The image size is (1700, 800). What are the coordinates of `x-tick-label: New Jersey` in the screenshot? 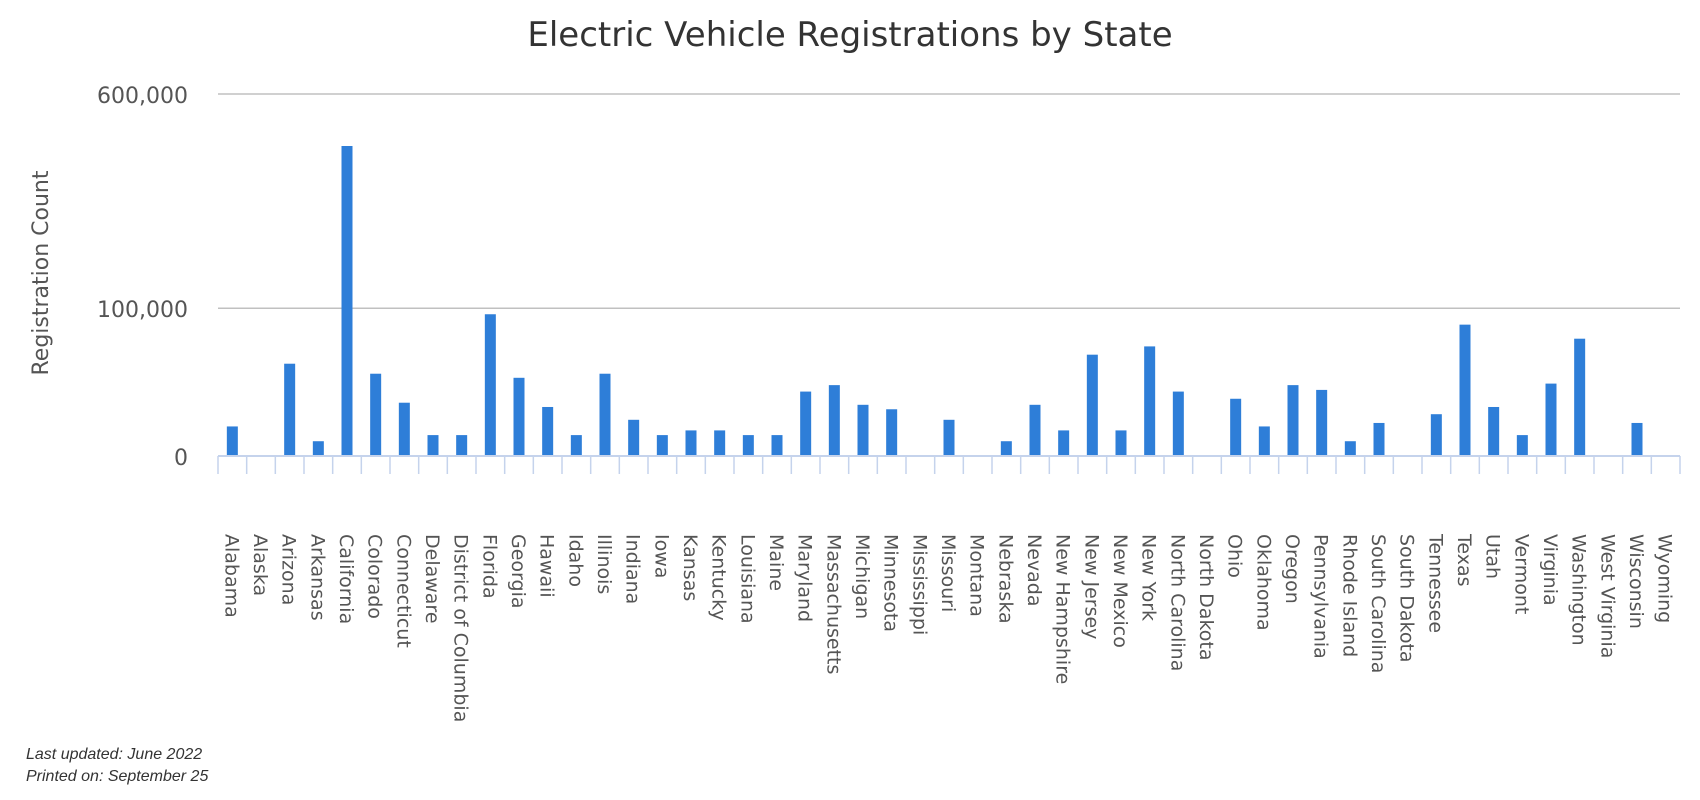 It's located at (1091, 586).